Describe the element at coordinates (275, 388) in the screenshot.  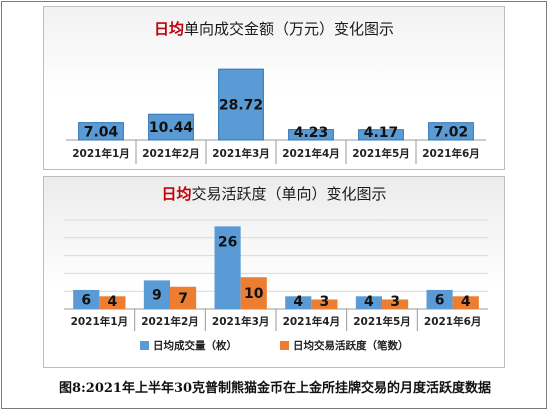
I see `figure-caption: 图8:2021年上半年30克普制熊猫金币在上金所挂牌交易的月度活跃度数据` at that location.